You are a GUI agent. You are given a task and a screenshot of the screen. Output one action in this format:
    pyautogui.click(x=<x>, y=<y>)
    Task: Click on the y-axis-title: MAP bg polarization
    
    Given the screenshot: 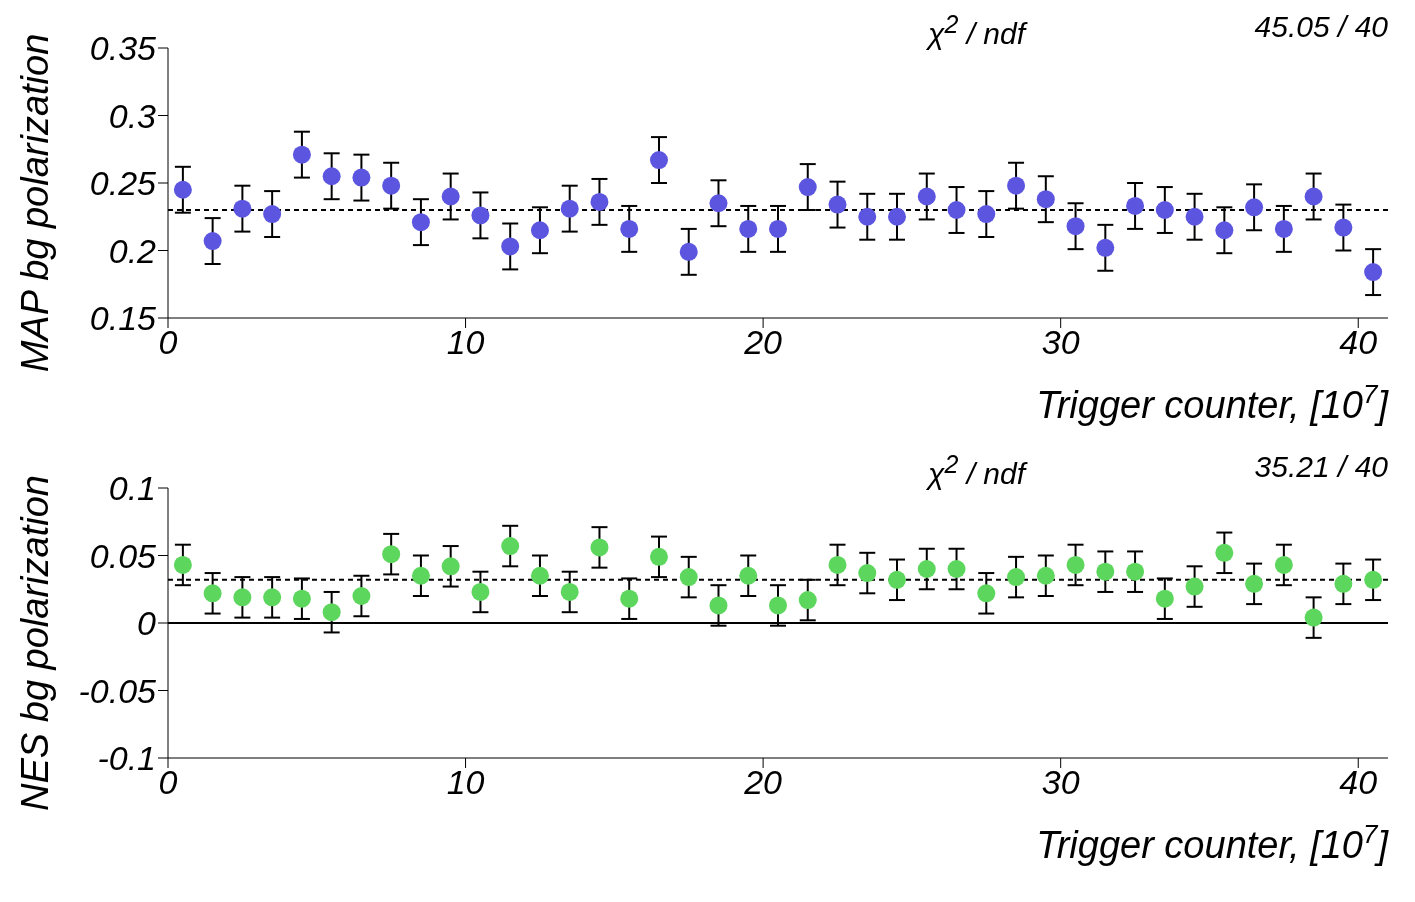 What is the action you would take?
    pyautogui.click(x=35, y=203)
    